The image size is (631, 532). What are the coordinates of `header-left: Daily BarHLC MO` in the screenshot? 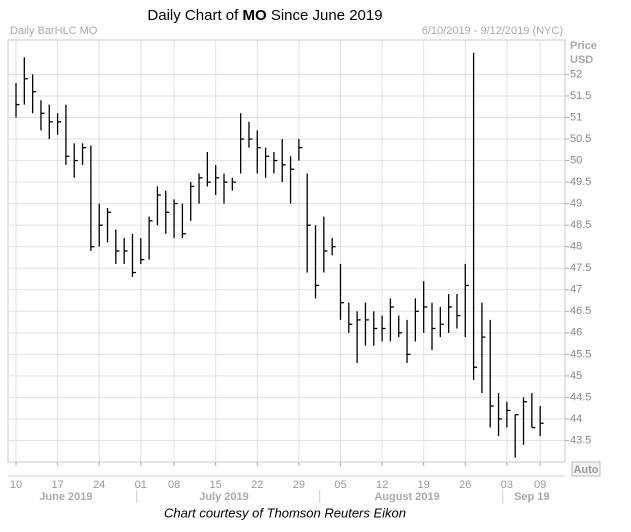 It's located at (54, 31).